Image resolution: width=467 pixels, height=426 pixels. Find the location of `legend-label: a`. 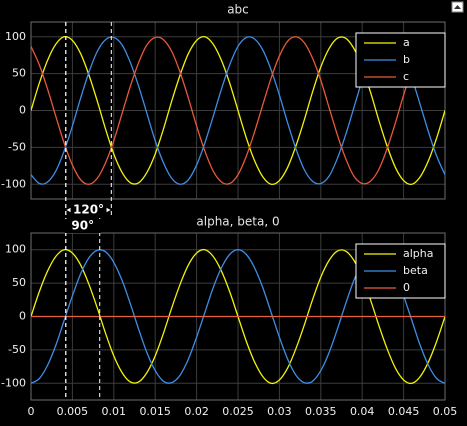

legend-label: a is located at coordinates (406, 42).